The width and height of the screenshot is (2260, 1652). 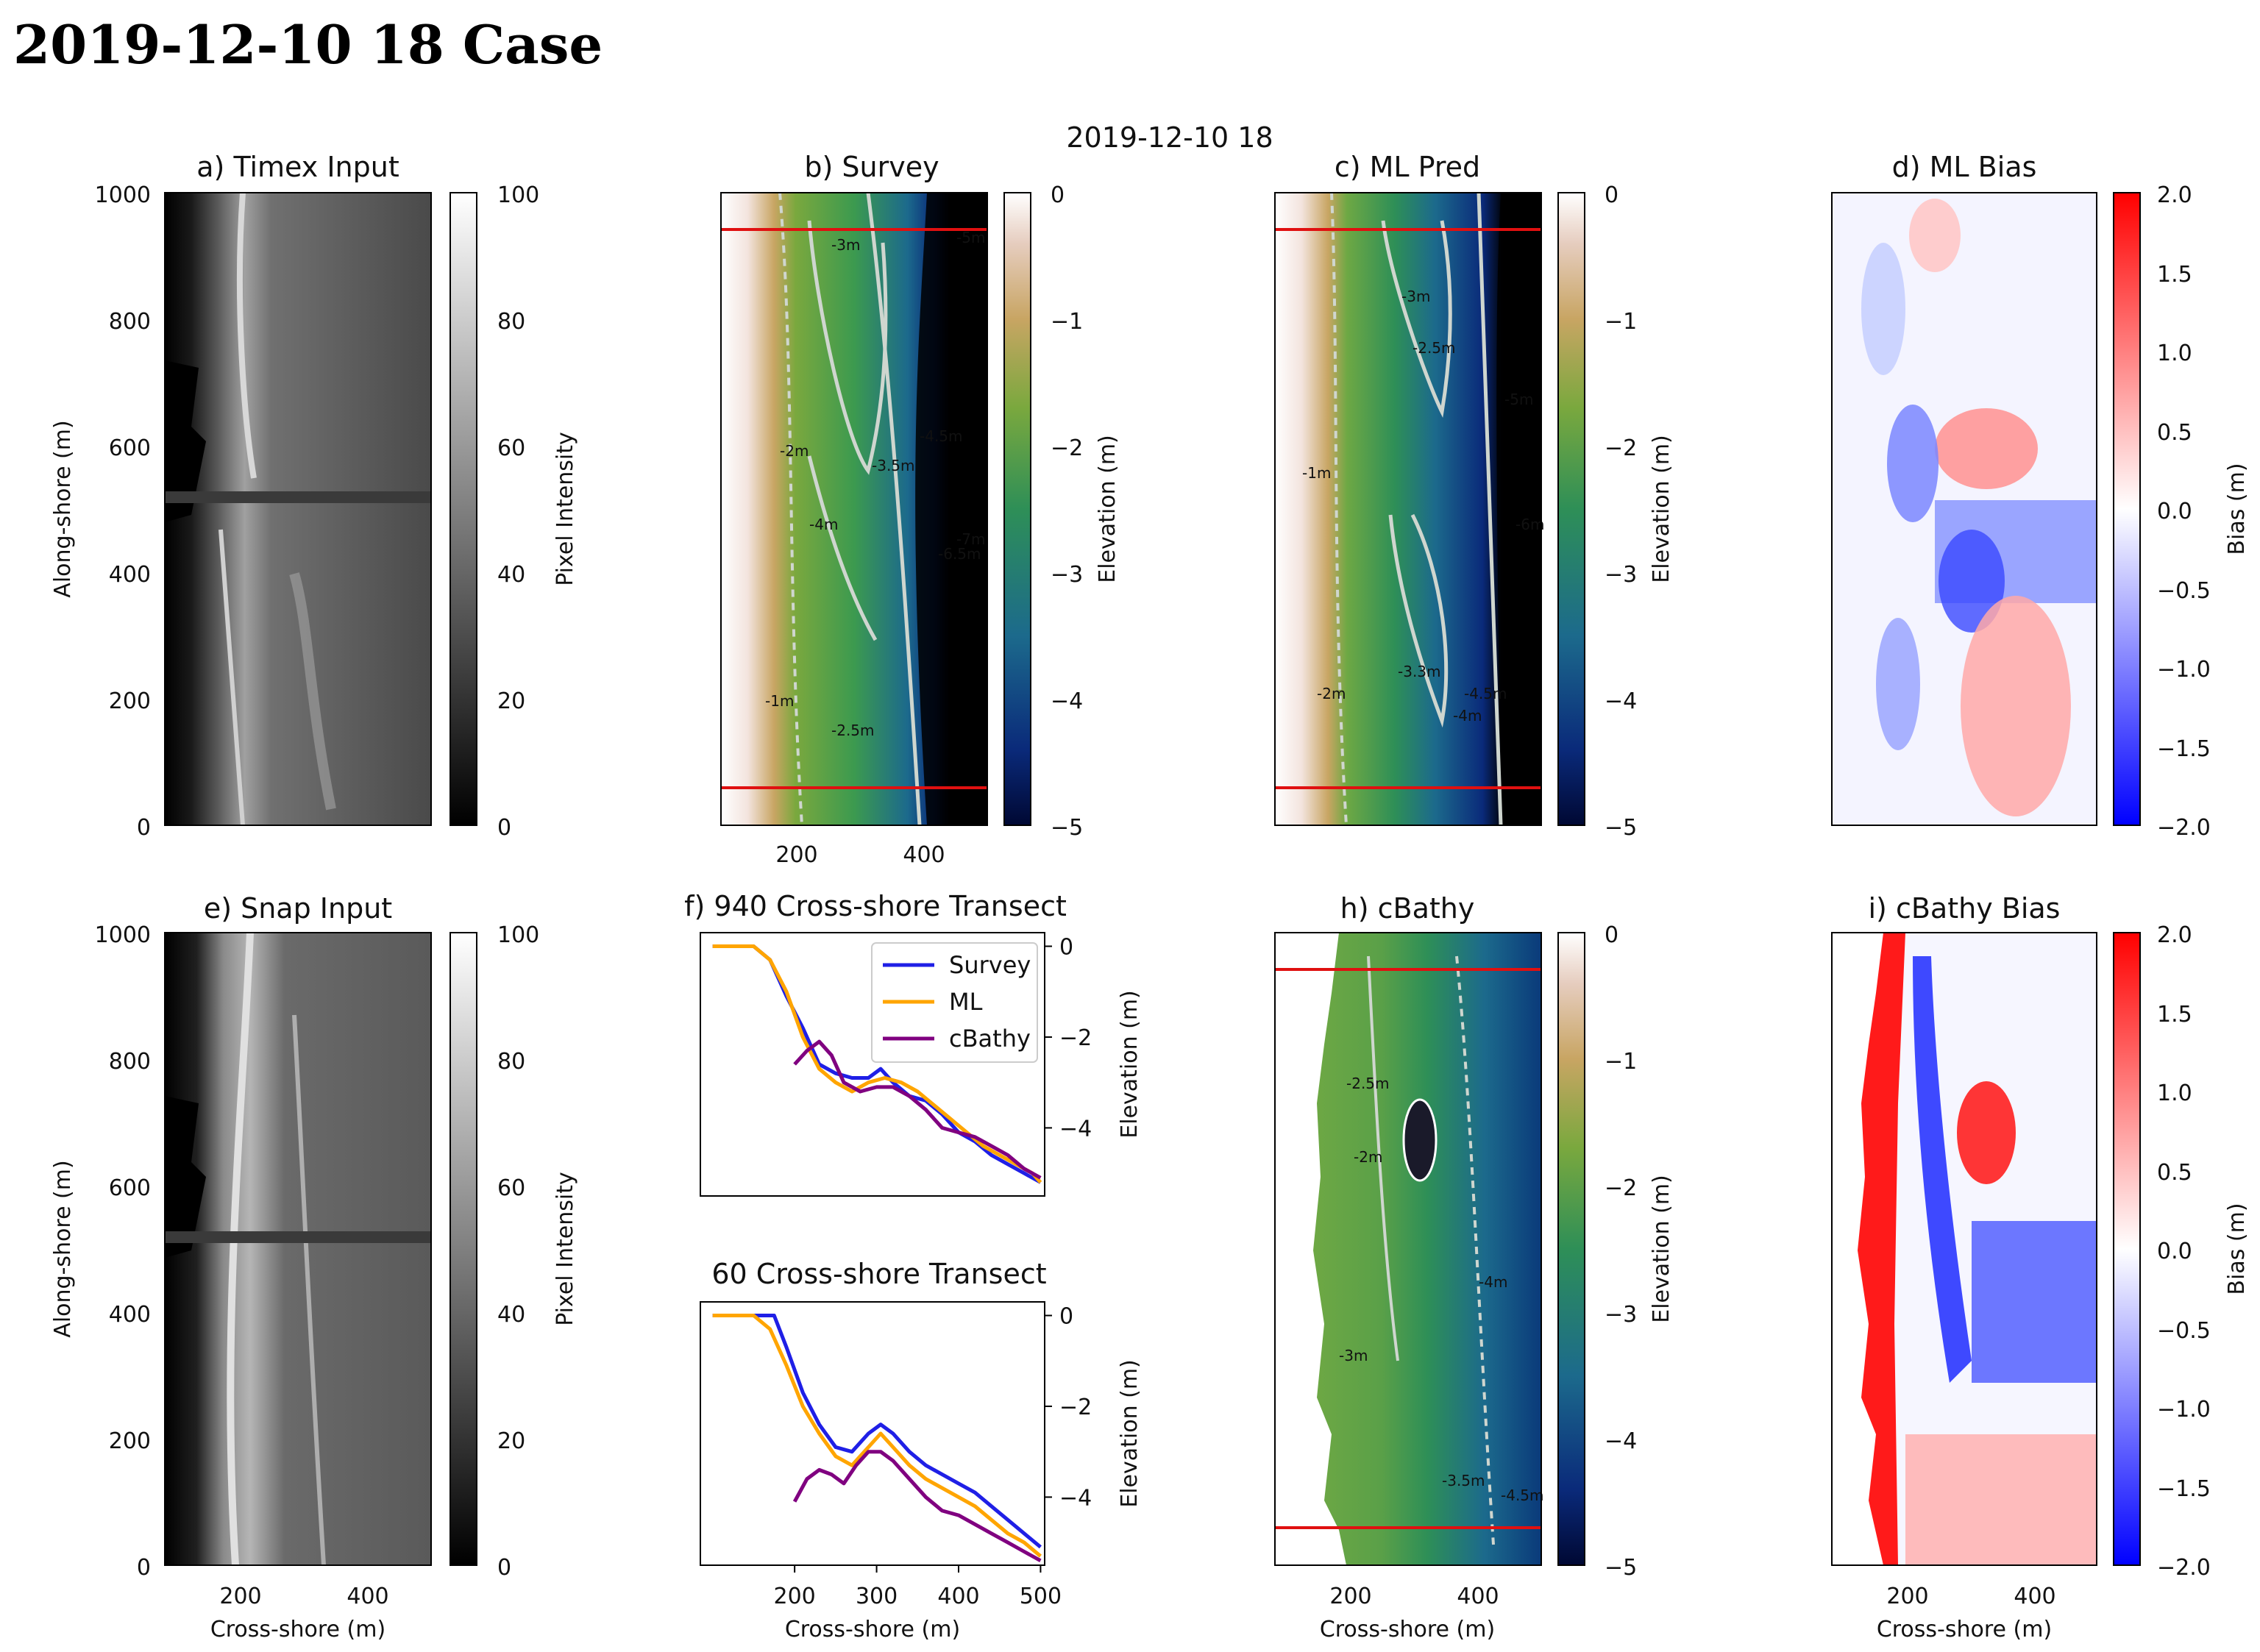 What do you see at coordinates (297, 1629) in the screenshot?
I see `panel-e-xlabel: Cross-shore (m)` at bounding box center [297, 1629].